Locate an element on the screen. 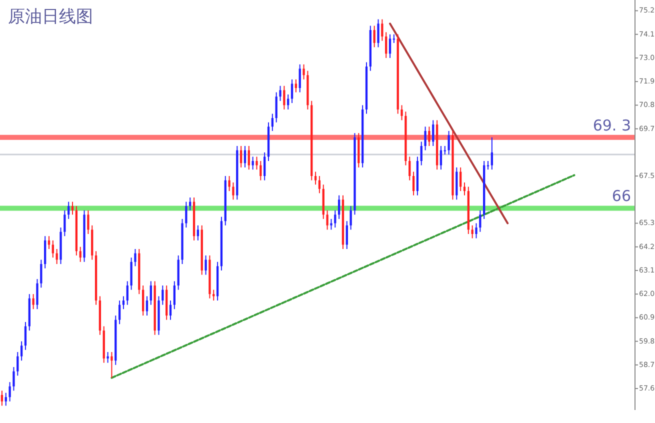  chart-title: 原油日线图 is located at coordinates (50, 17).